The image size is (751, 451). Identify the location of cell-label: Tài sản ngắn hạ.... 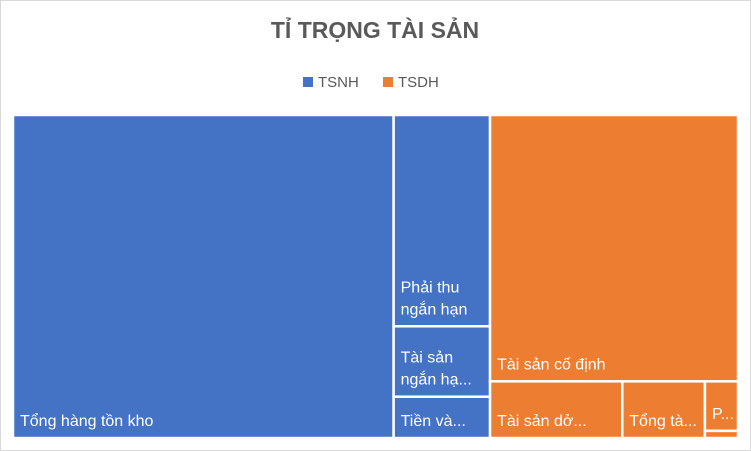
(436, 369).